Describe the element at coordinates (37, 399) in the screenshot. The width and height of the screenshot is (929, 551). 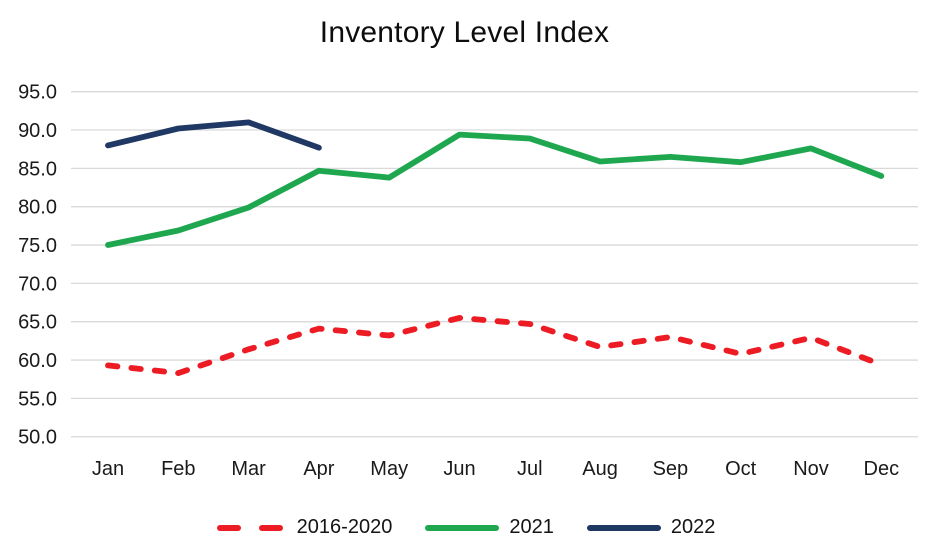
I see `y-tick-label: 55.0` at that location.